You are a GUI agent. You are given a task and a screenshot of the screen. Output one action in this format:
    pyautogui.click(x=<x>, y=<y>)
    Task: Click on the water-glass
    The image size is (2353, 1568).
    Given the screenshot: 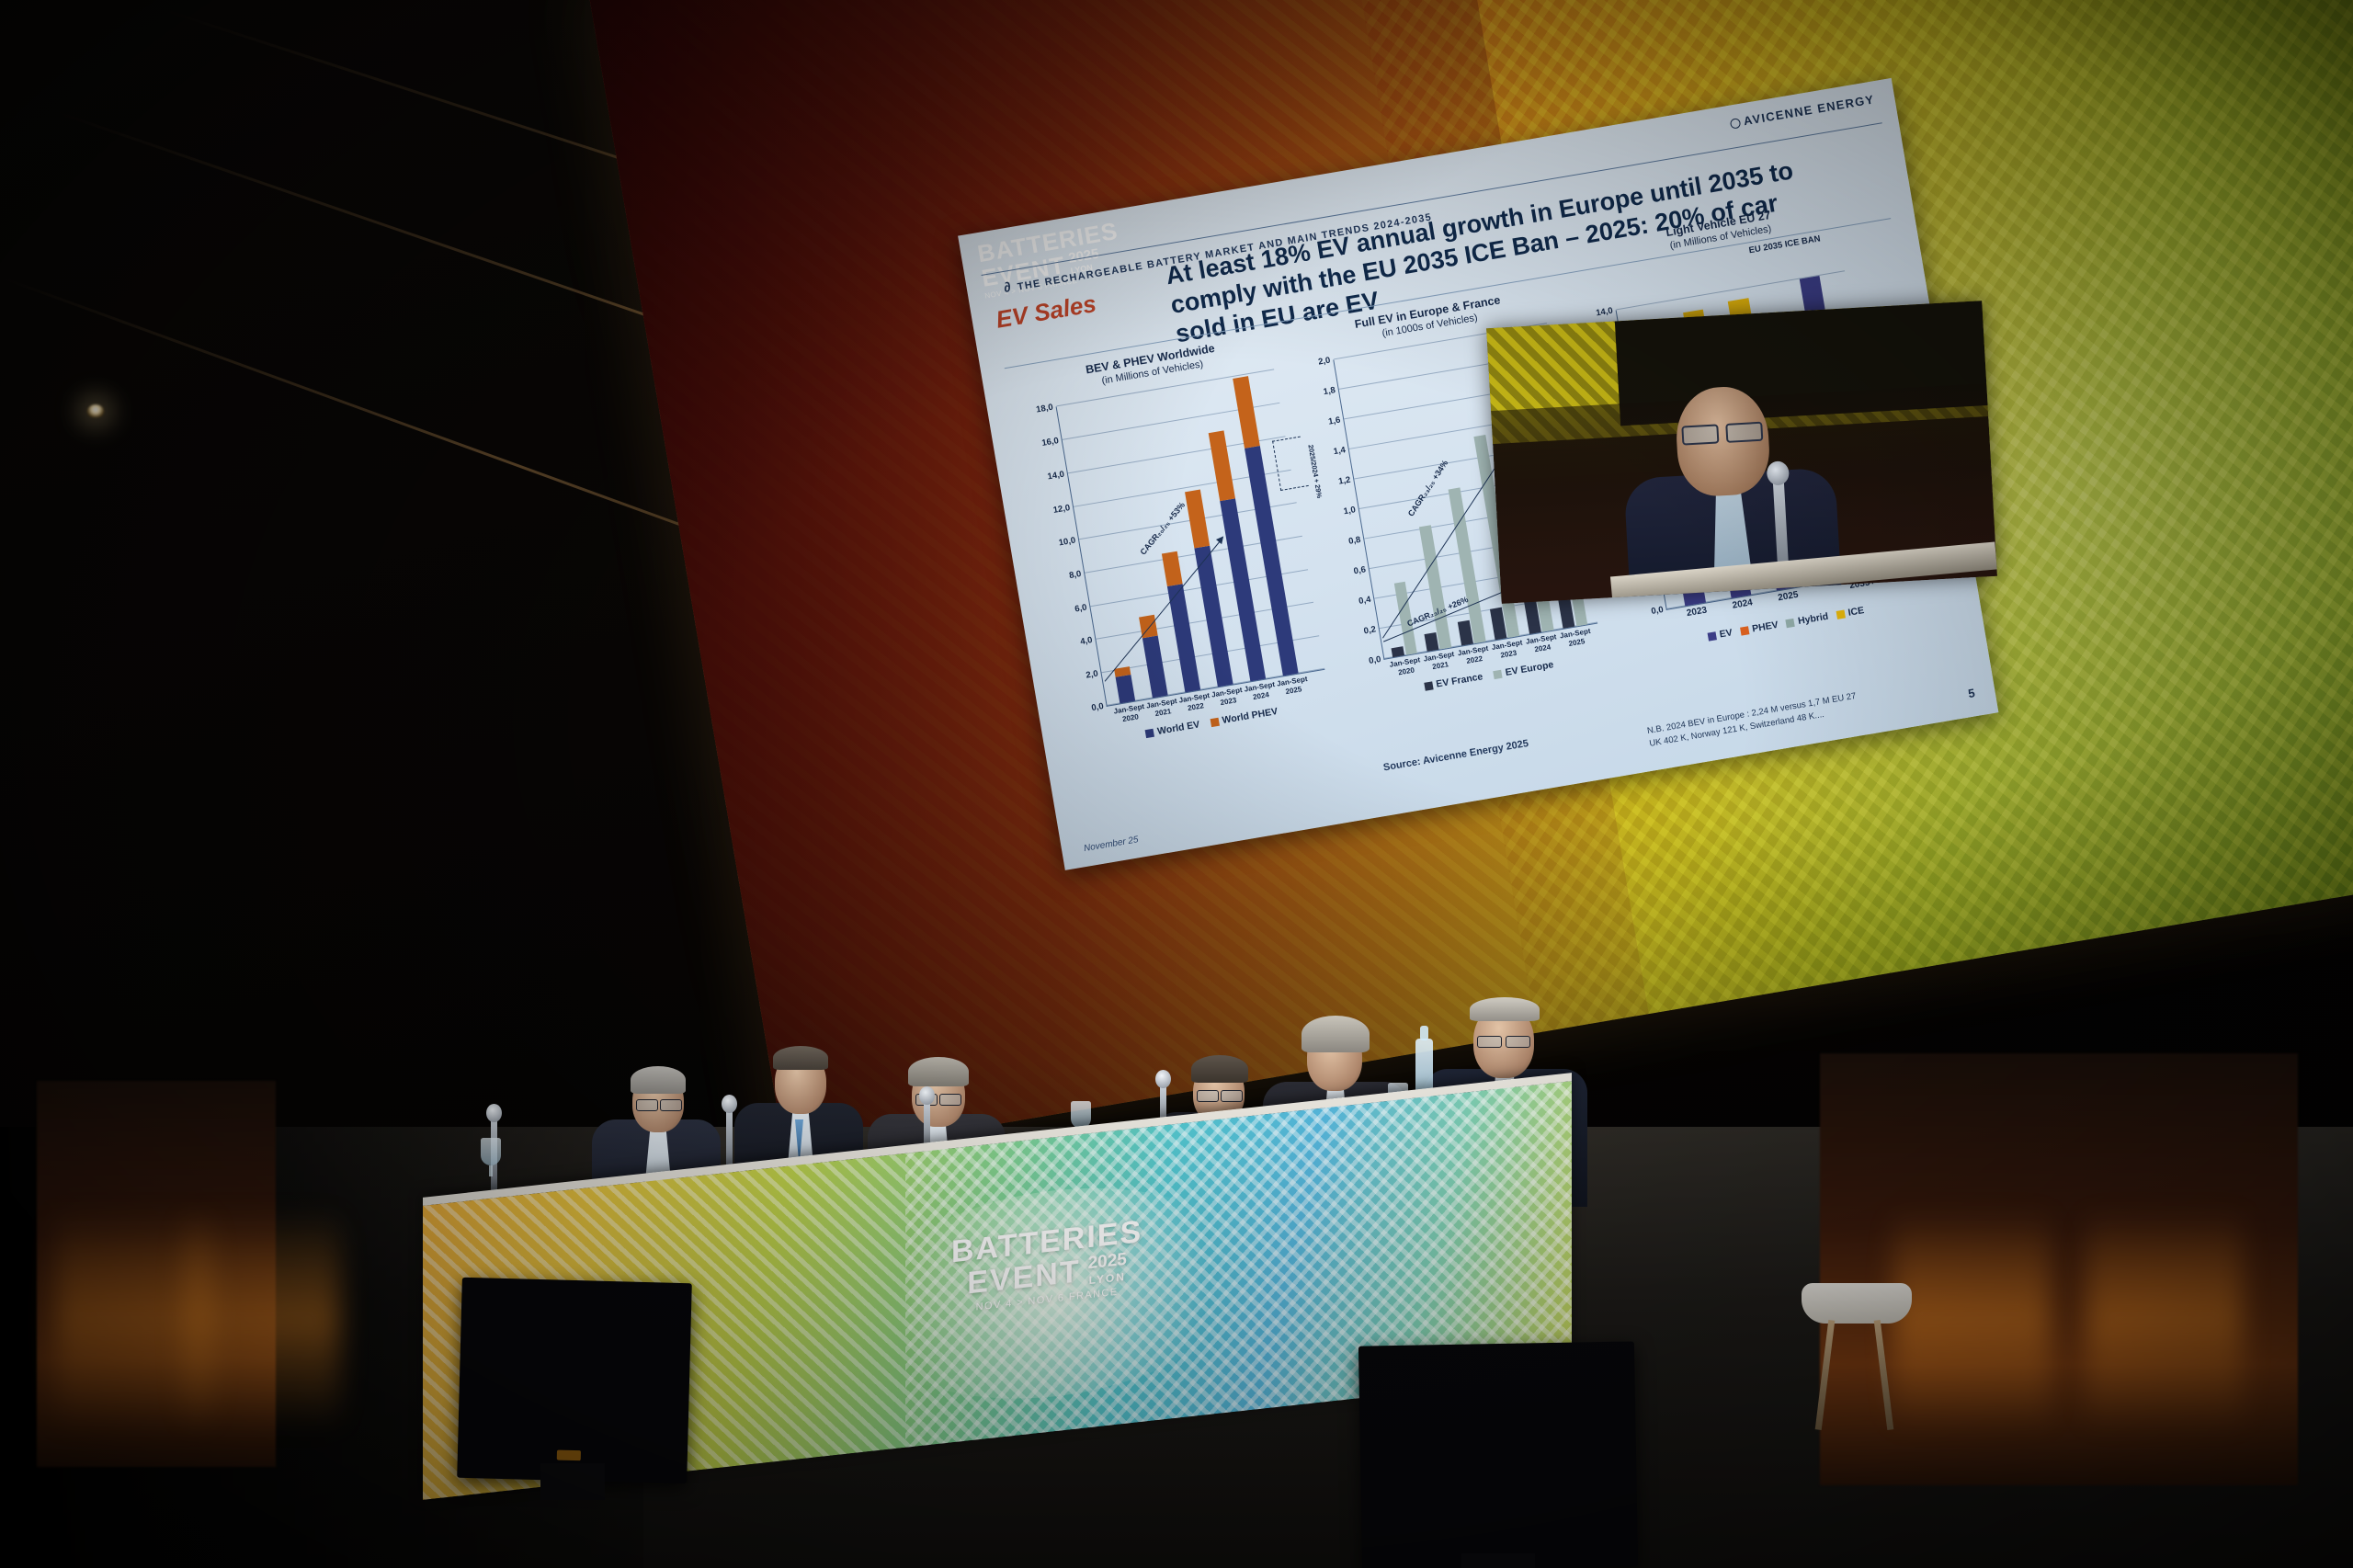 What is the action you would take?
    pyautogui.click(x=491, y=1157)
    